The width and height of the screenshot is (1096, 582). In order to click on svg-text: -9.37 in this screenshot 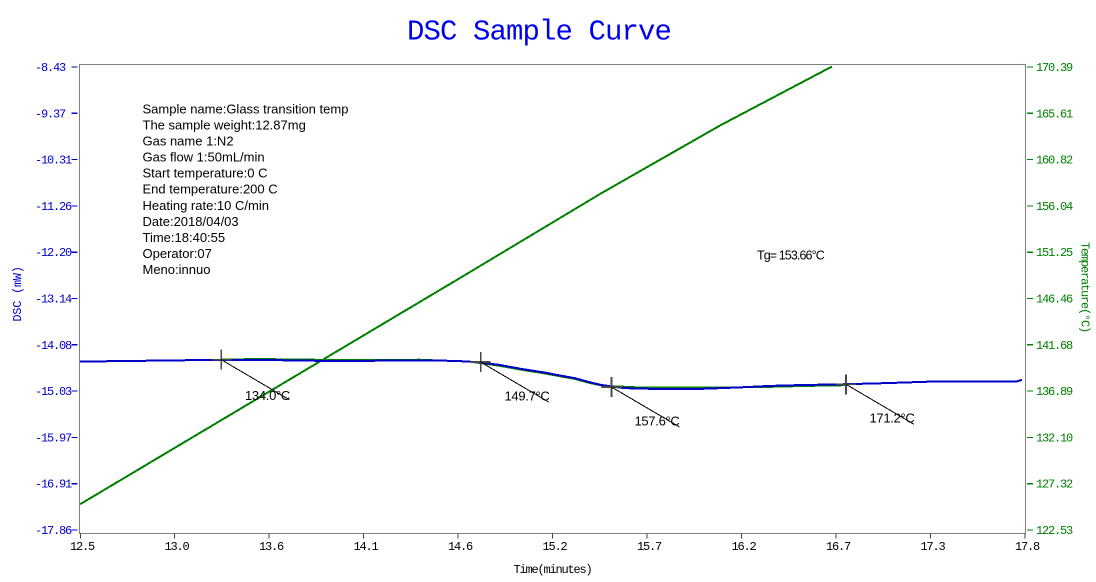, I will do `click(50, 114)`.